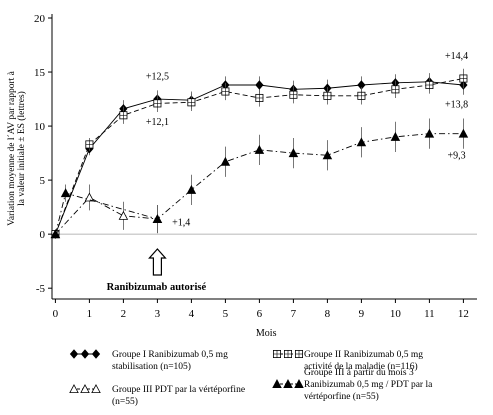  Describe the element at coordinates (157, 287) in the screenshot. I see `arrow-label: Ranibizumab autorisé` at that location.